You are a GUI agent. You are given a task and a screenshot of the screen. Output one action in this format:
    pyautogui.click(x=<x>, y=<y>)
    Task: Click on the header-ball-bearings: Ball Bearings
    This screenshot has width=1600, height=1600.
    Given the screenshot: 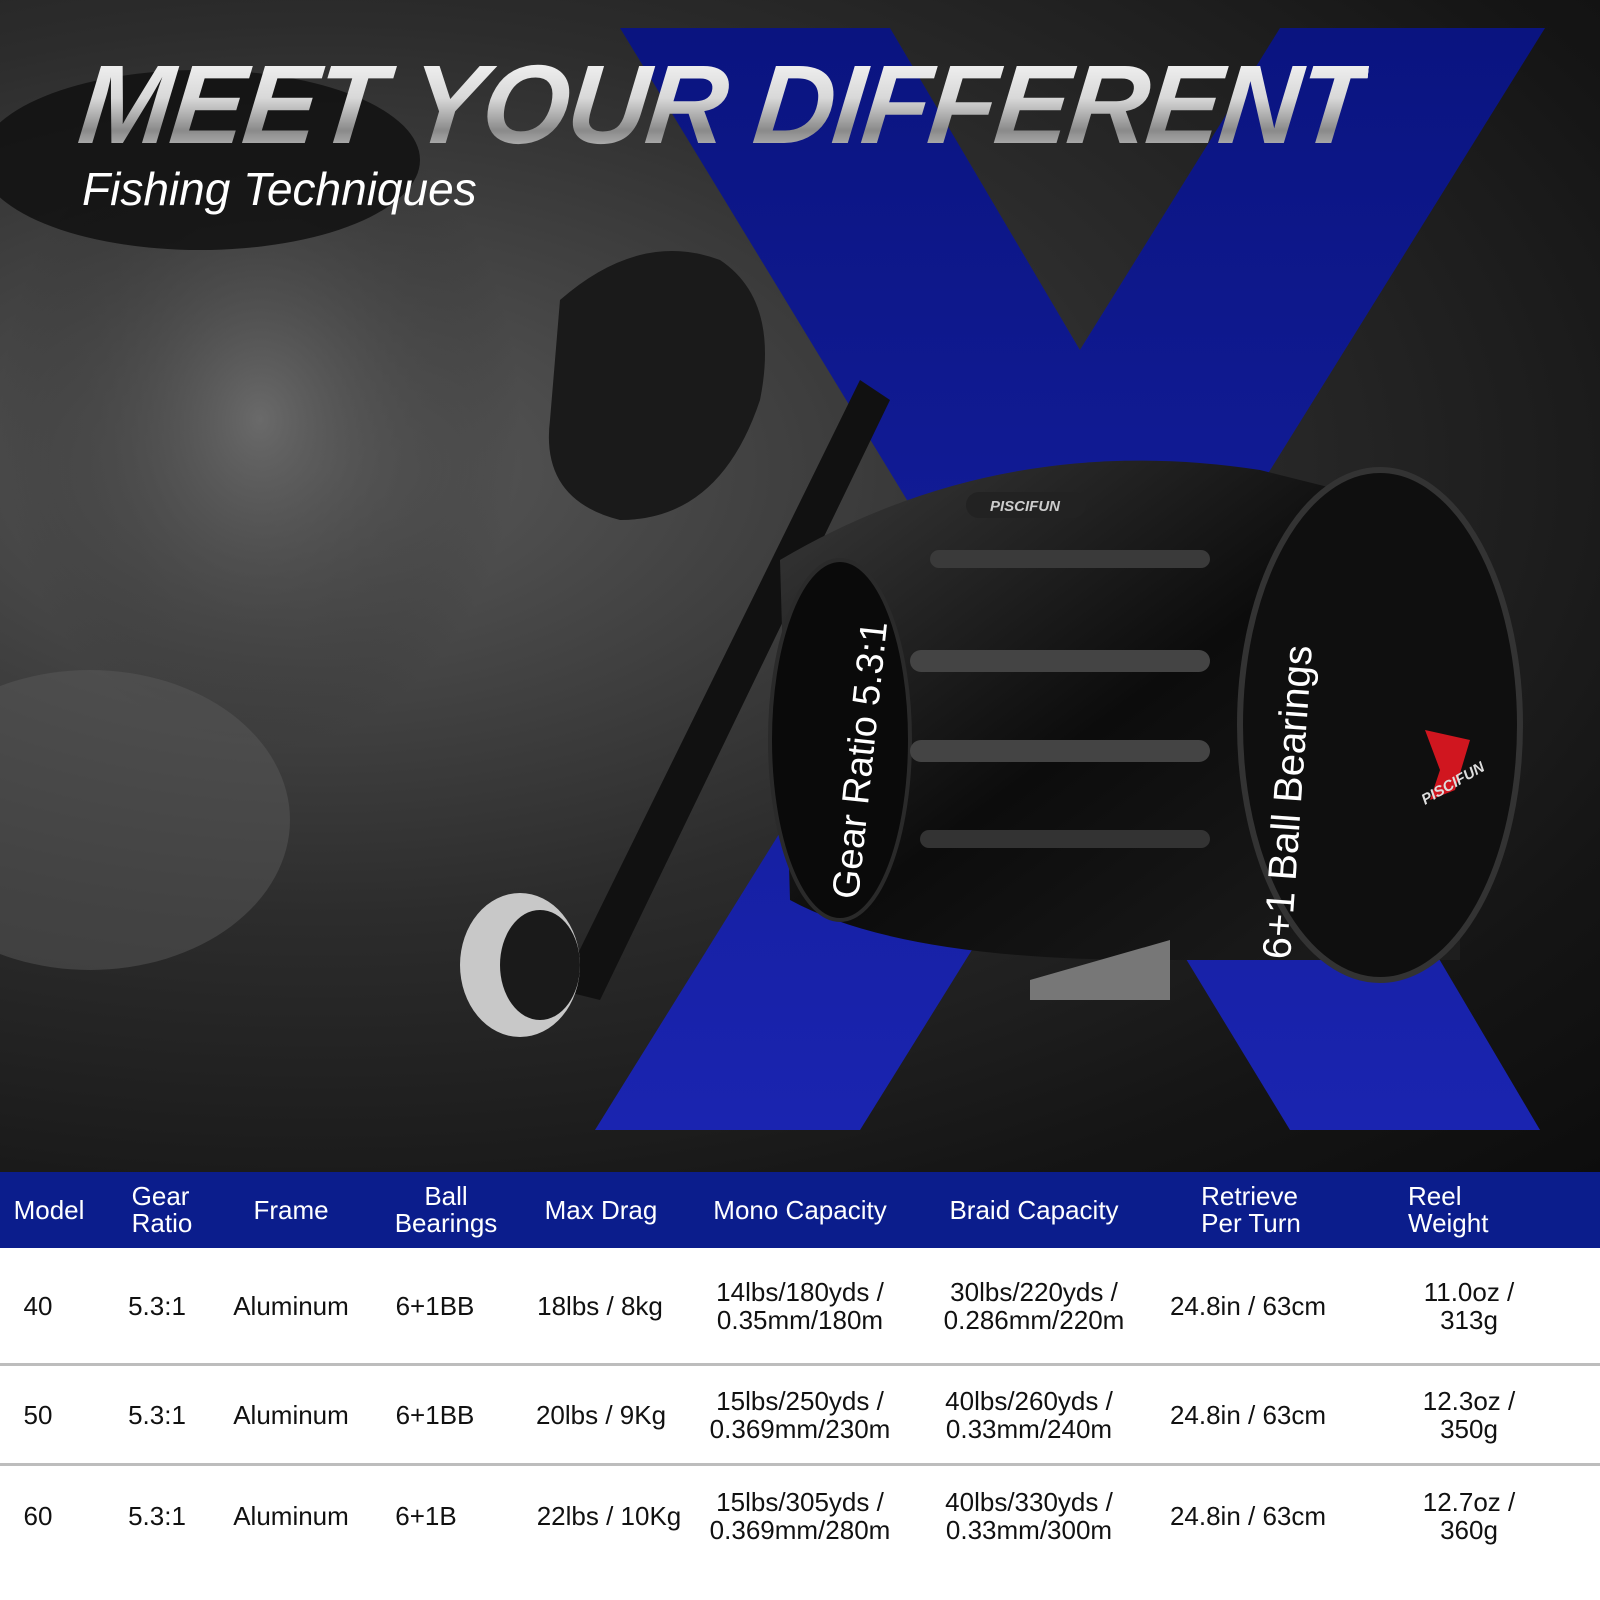 What is the action you would take?
    pyautogui.click(x=446, y=1209)
    